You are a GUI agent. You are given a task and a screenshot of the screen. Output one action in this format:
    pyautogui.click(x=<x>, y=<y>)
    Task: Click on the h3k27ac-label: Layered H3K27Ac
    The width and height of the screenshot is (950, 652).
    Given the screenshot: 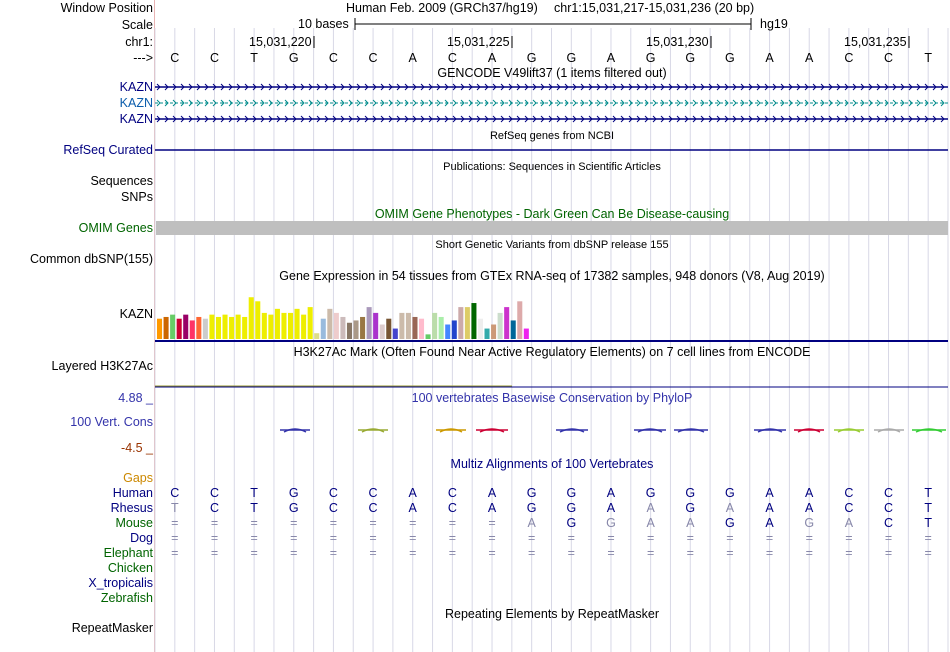 What is the action you would take?
    pyautogui.click(x=102, y=366)
    